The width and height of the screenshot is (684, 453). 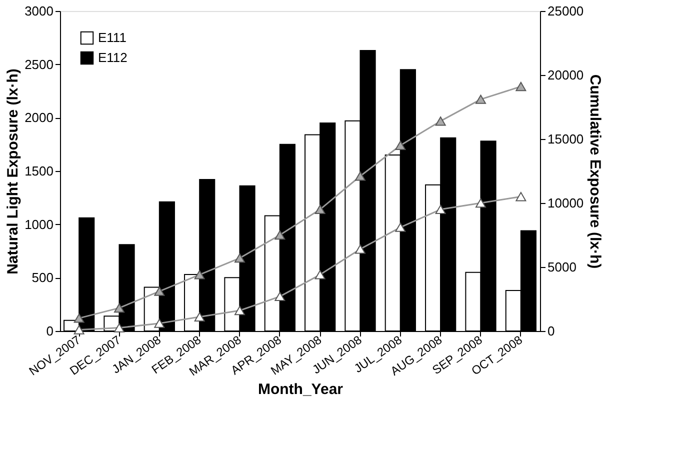 What do you see at coordinates (113, 57) in the screenshot?
I see `legend-label: E112` at bounding box center [113, 57].